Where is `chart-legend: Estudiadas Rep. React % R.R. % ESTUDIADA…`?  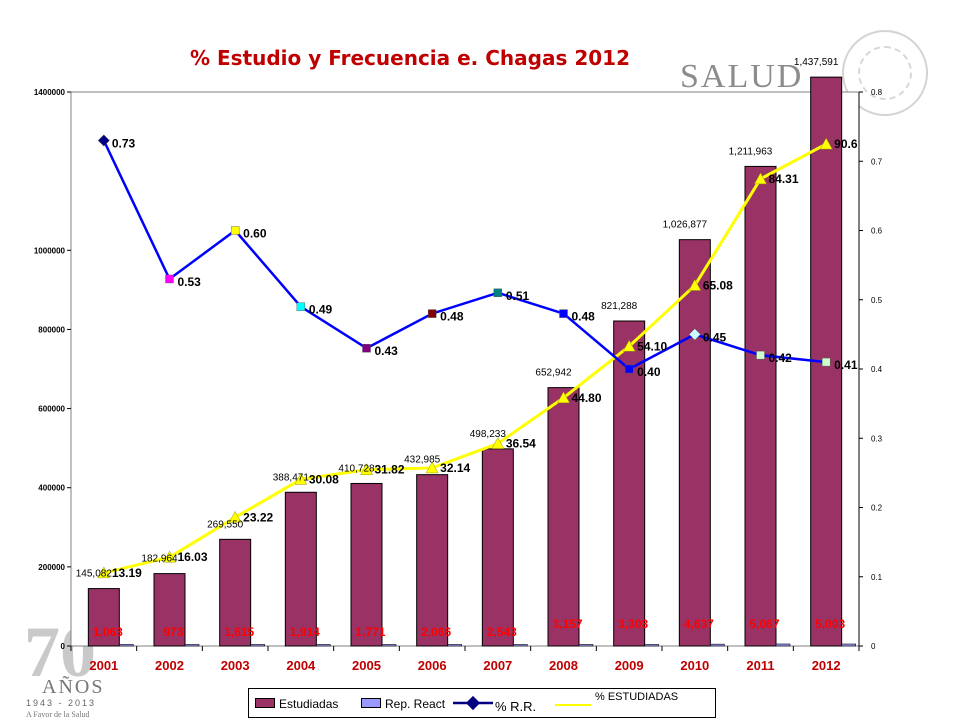 chart-legend: Estudiadas Rep. React % R.R. % ESTUDIADA… is located at coordinates (482, 703).